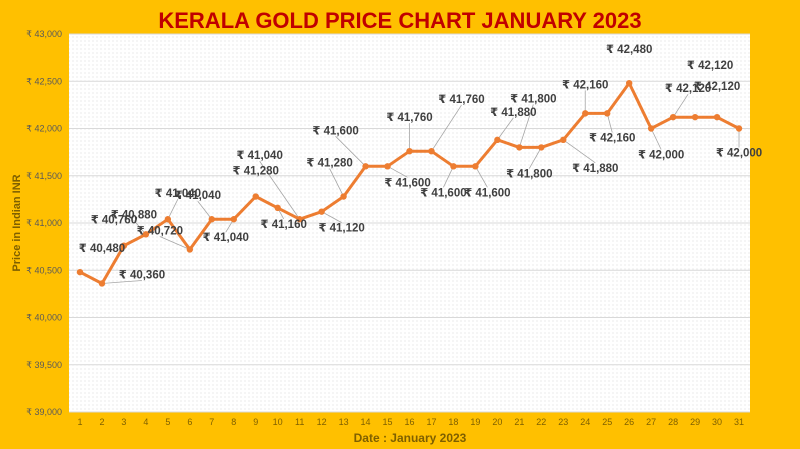  Describe the element at coordinates (651, 422) in the screenshot. I see `x-tick-label: 27` at that location.